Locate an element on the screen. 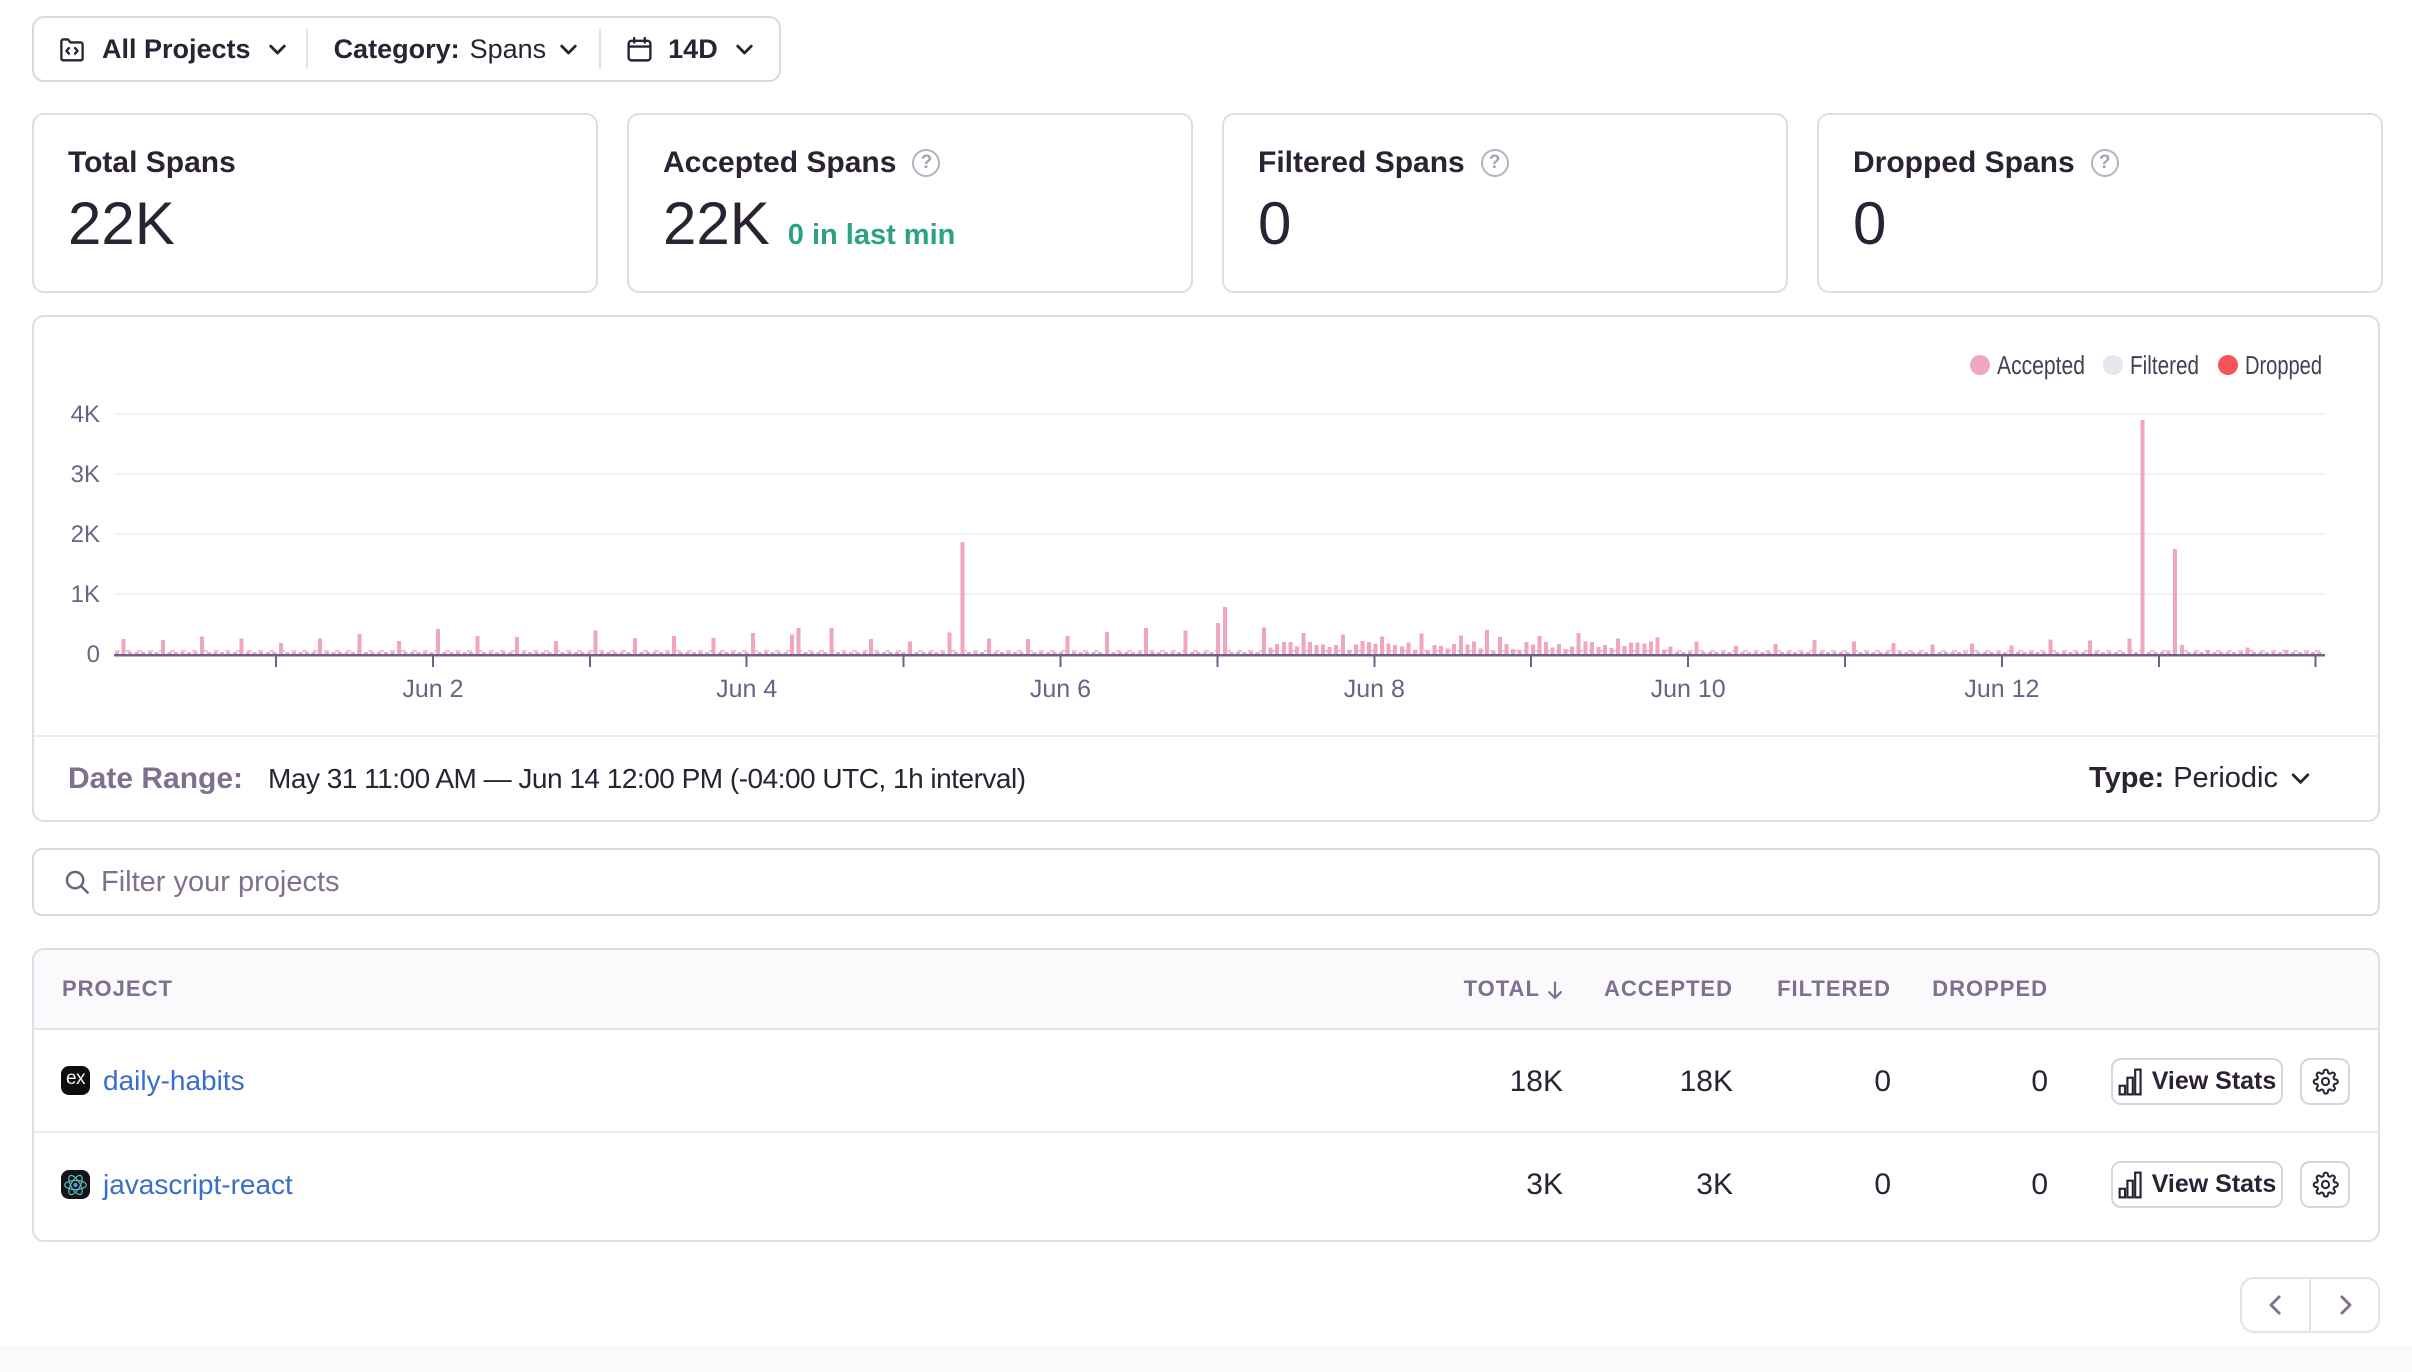 This screenshot has width=2412, height=1372. svg-text: Jun 10 is located at coordinates (1688, 689).